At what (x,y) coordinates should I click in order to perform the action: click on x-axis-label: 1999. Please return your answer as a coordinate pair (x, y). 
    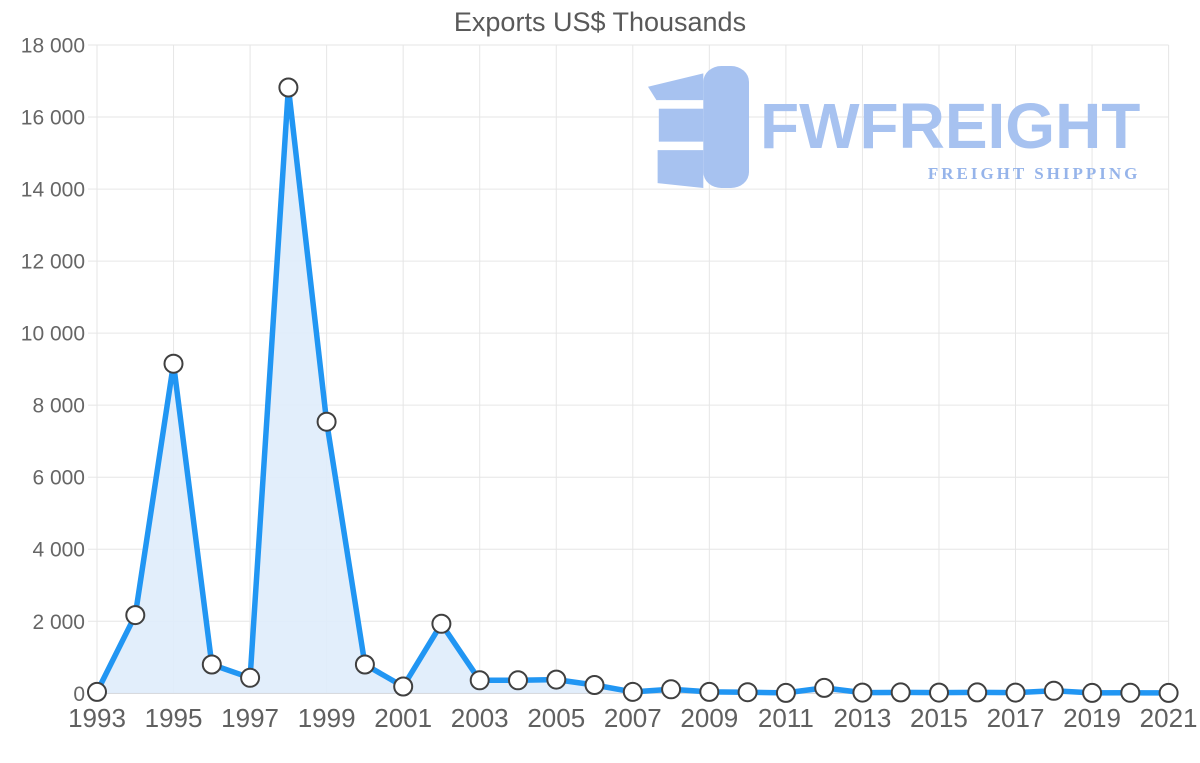
    Looking at the image, I should click on (327, 718).